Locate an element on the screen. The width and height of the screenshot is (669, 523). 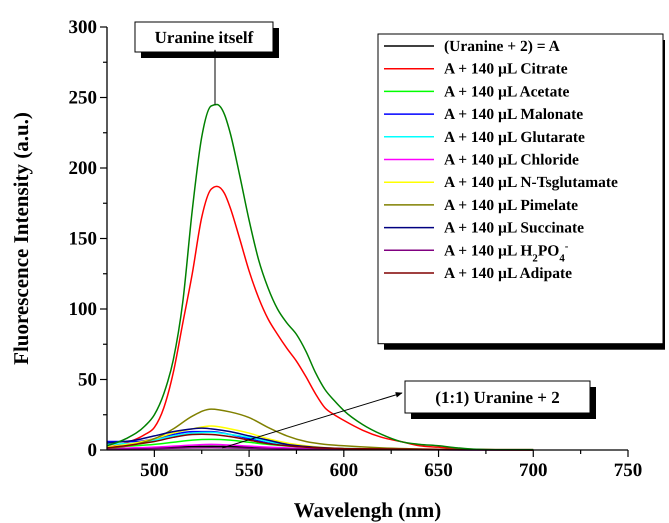
x-tick-label: 650 is located at coordinates (438, 470).